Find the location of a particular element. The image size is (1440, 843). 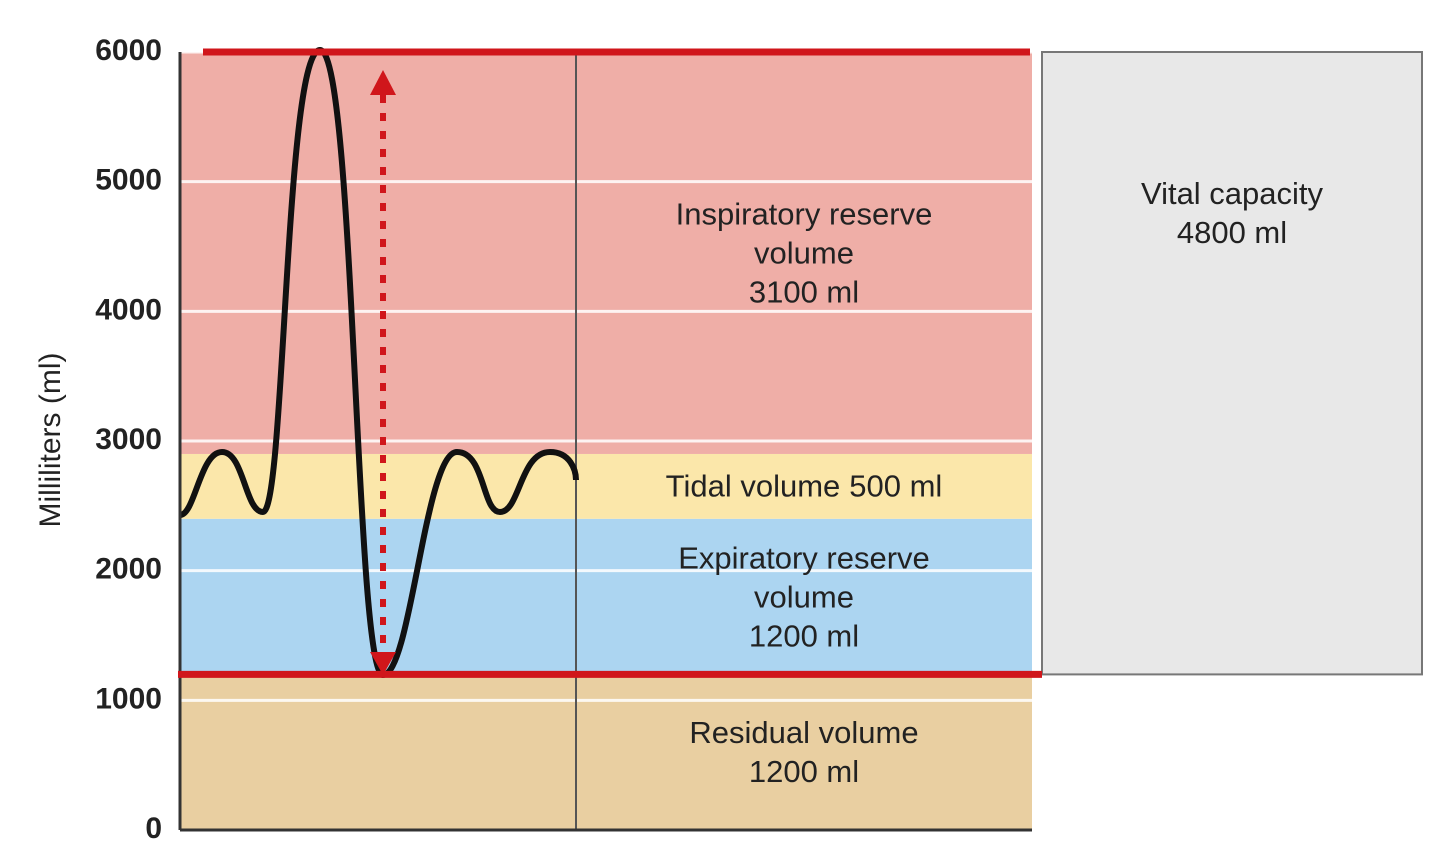

band-name: Residual volume is located at coordinates (804, 733).